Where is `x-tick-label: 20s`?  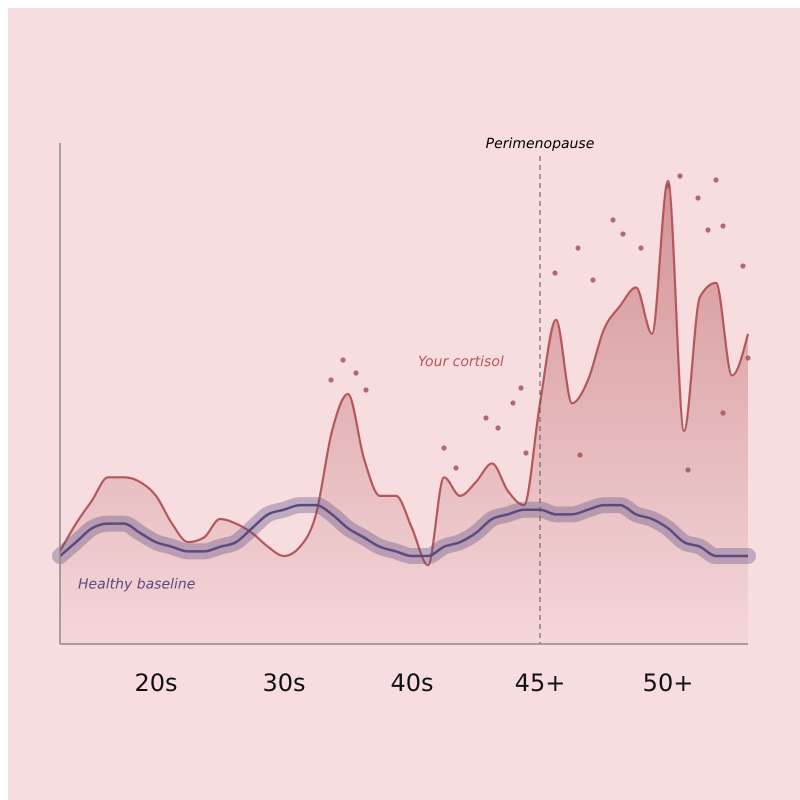 x-tick-label: 20s is located at coordinates (156, 683).